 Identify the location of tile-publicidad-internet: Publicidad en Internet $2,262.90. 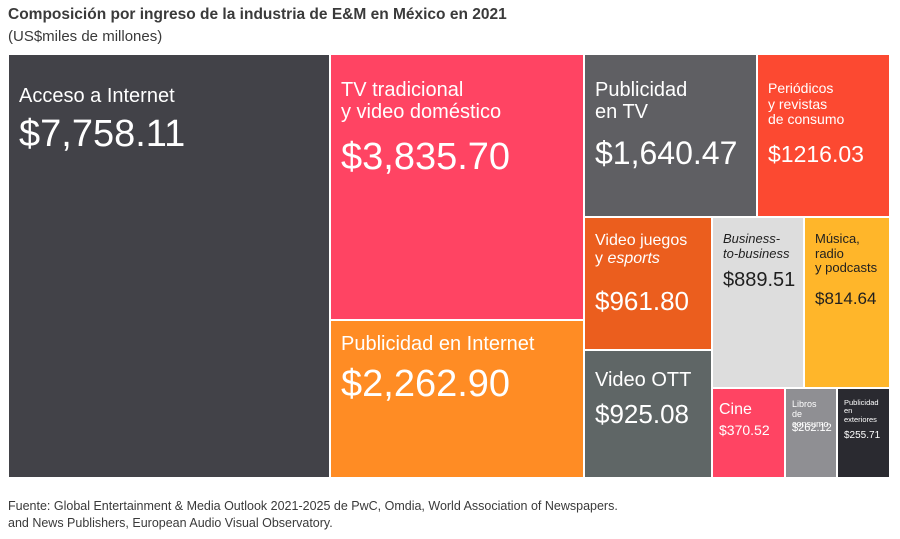
(457, 399).